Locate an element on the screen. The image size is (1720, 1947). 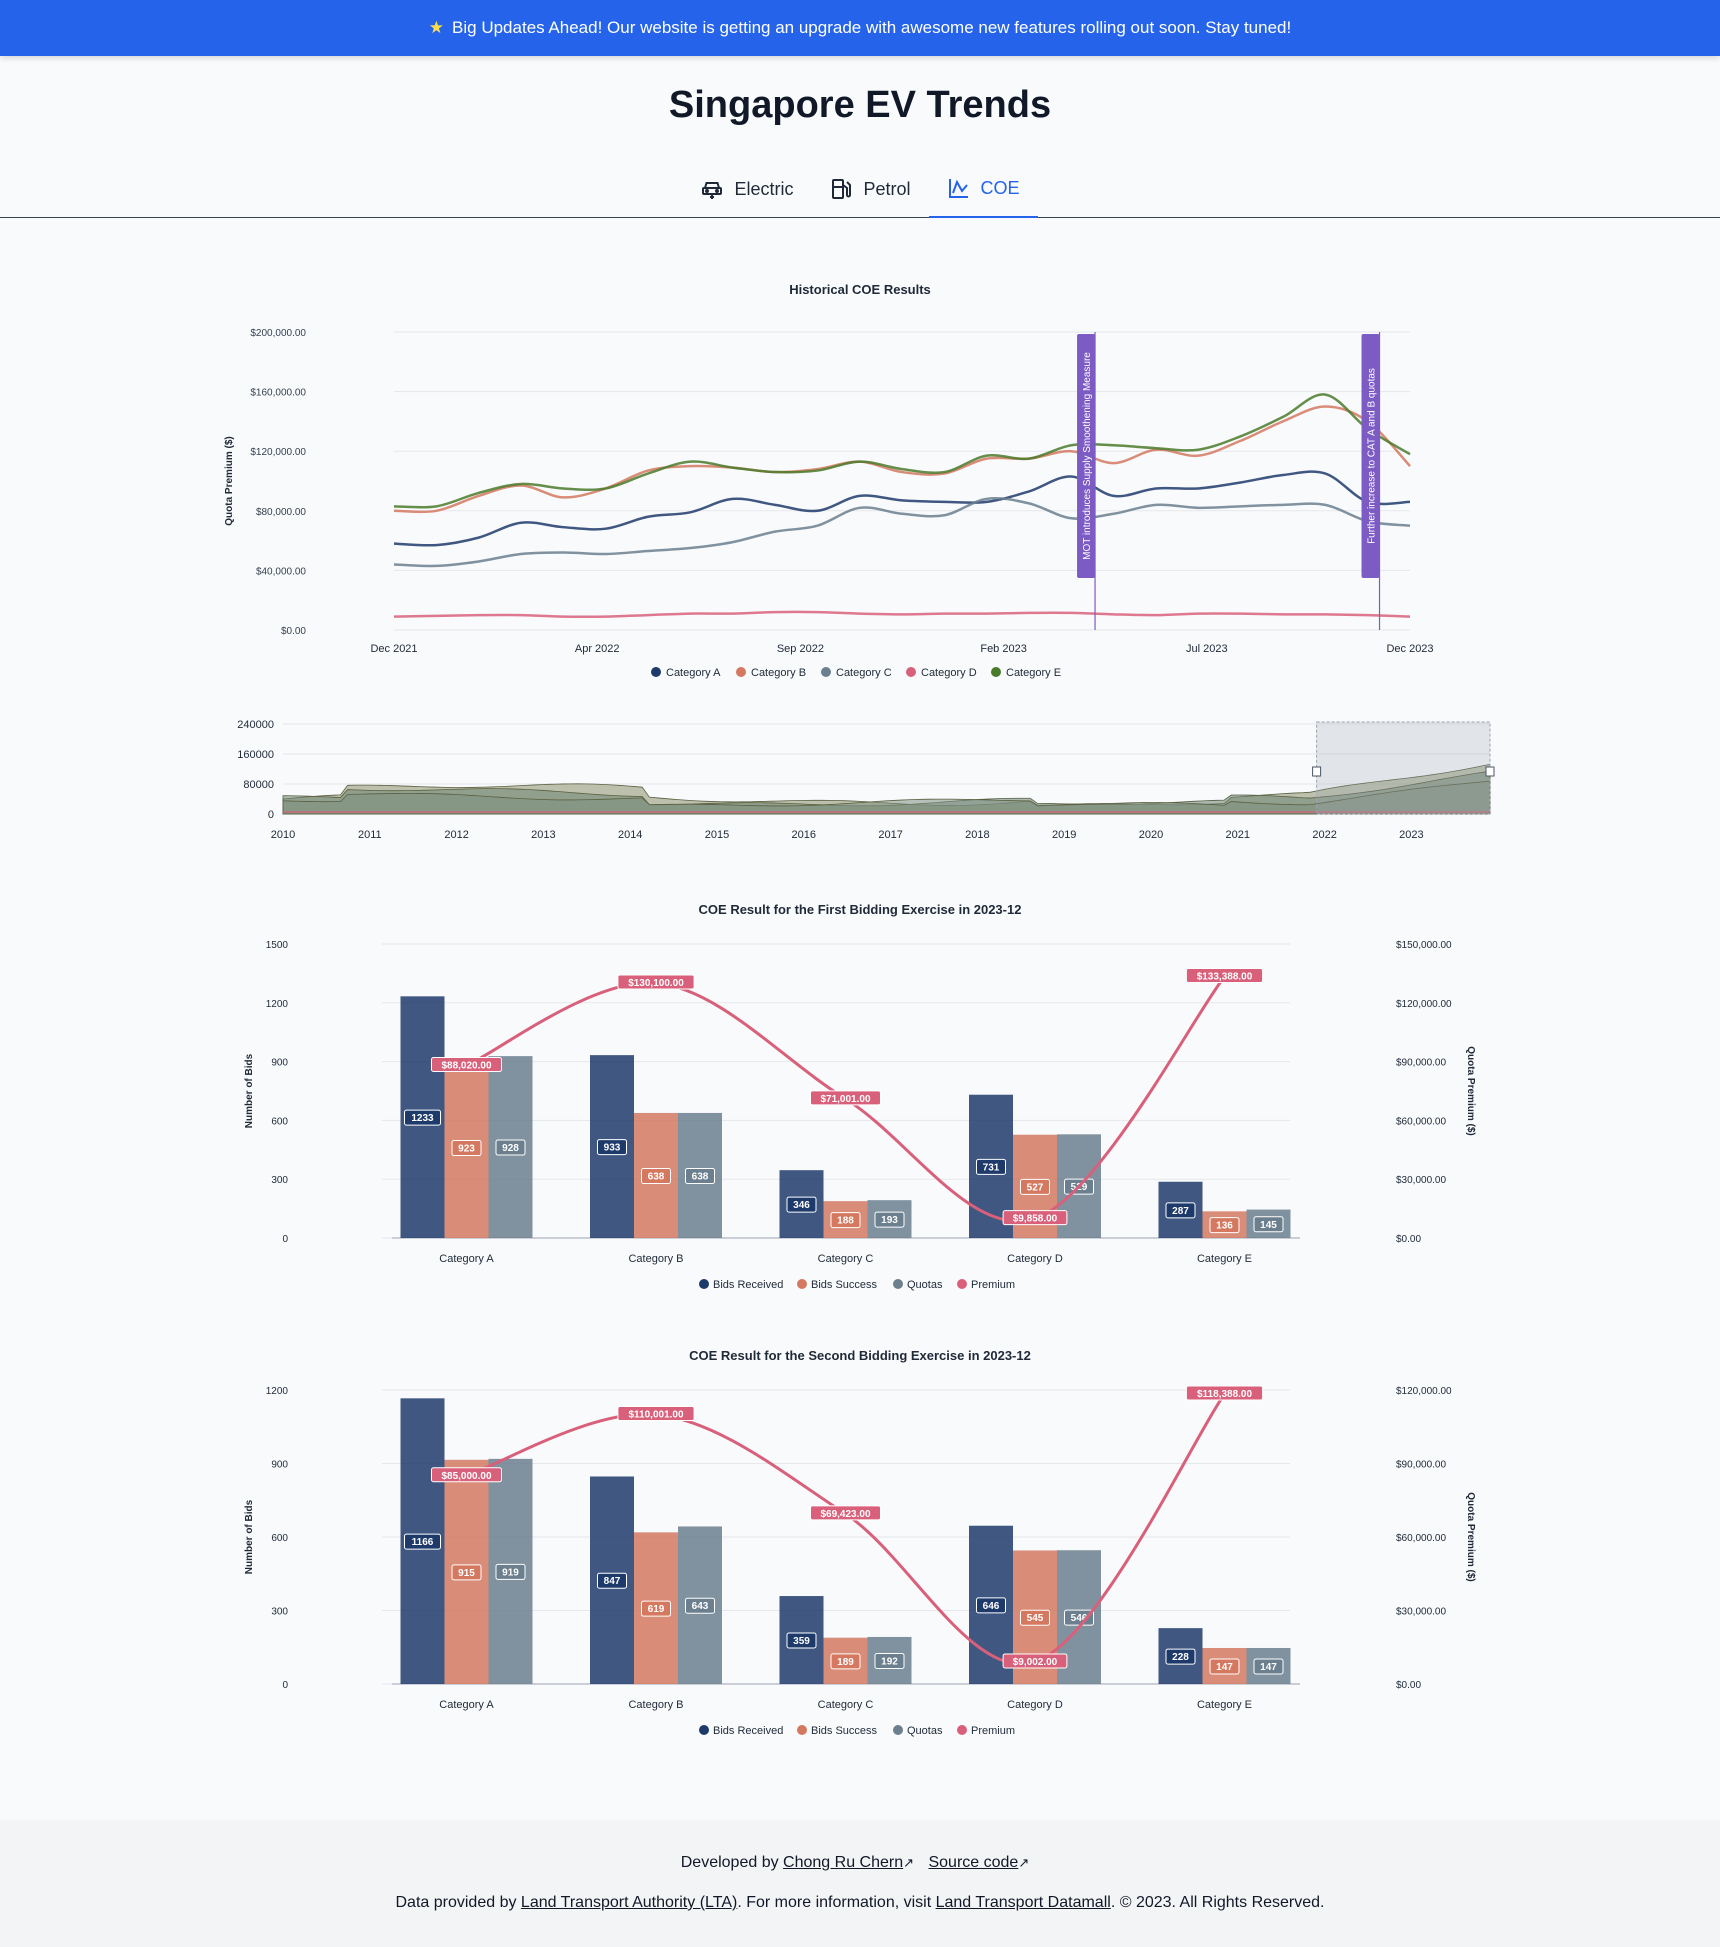
tab-electric: Electric is located at coordinates (746, 189).